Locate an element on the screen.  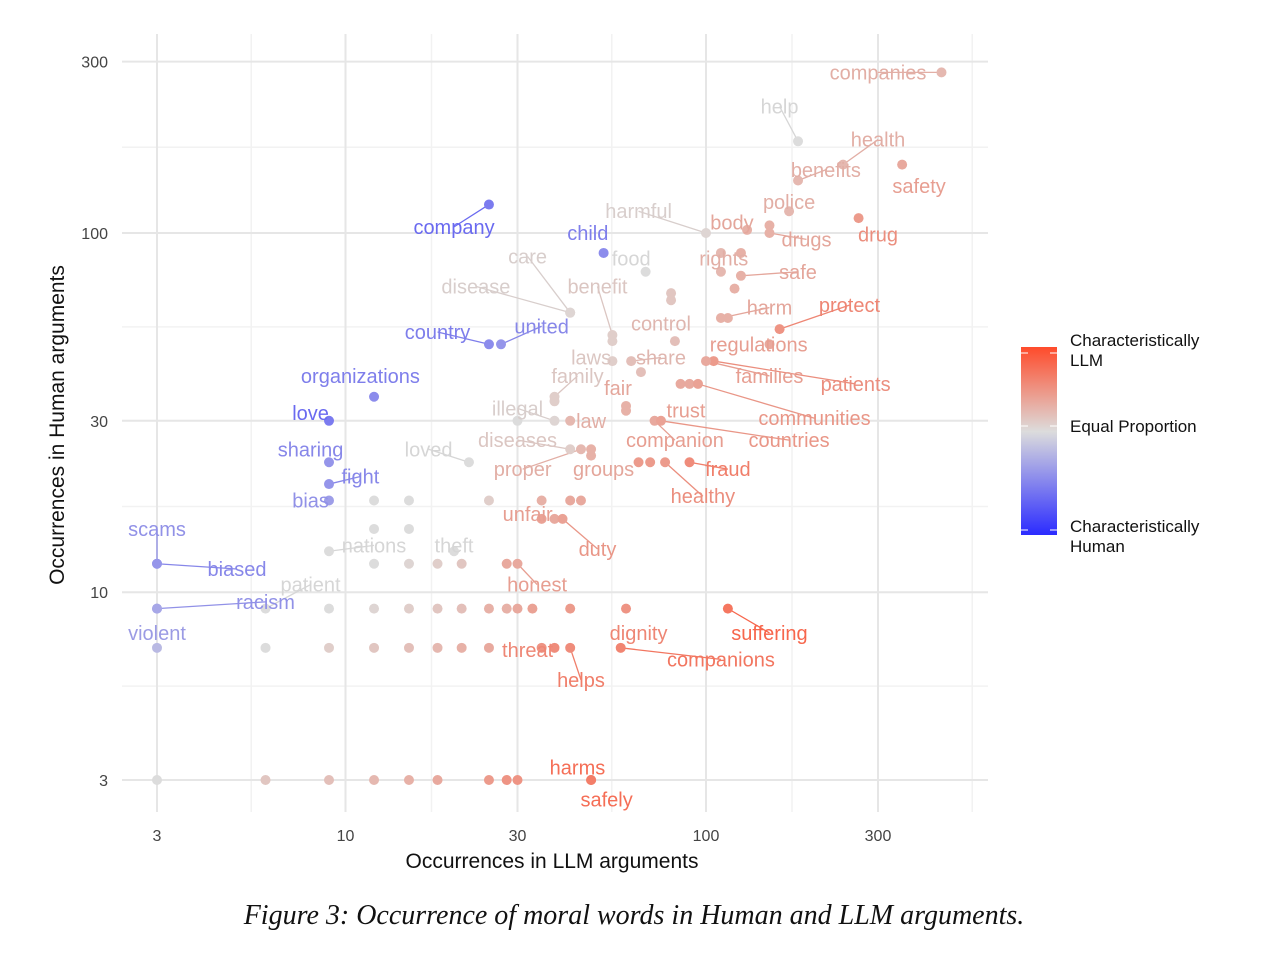
point-label-fraud: fraud is located at coordinates (728, 470).